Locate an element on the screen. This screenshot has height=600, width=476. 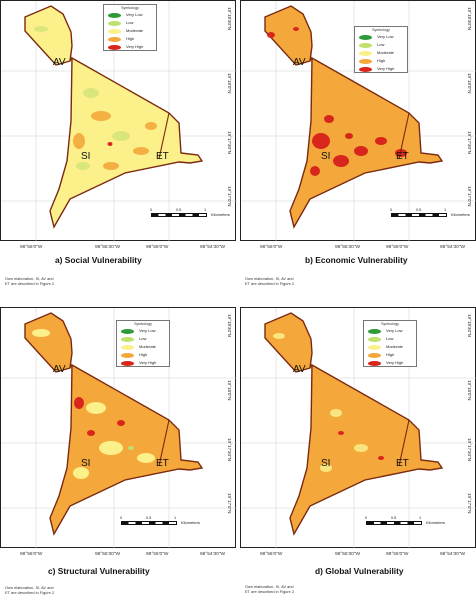
legend-label: Very High is located at coordinates (386, 68).